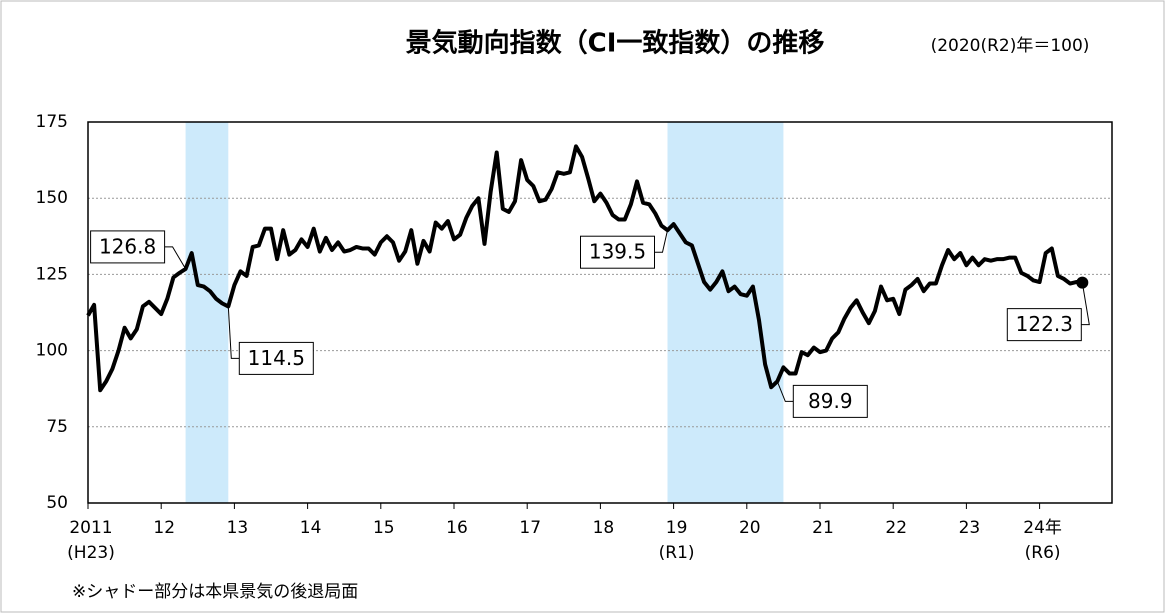 This screenshot has height=613, width=1165. I want to click on data-label: 139.5, so click(617, 252).